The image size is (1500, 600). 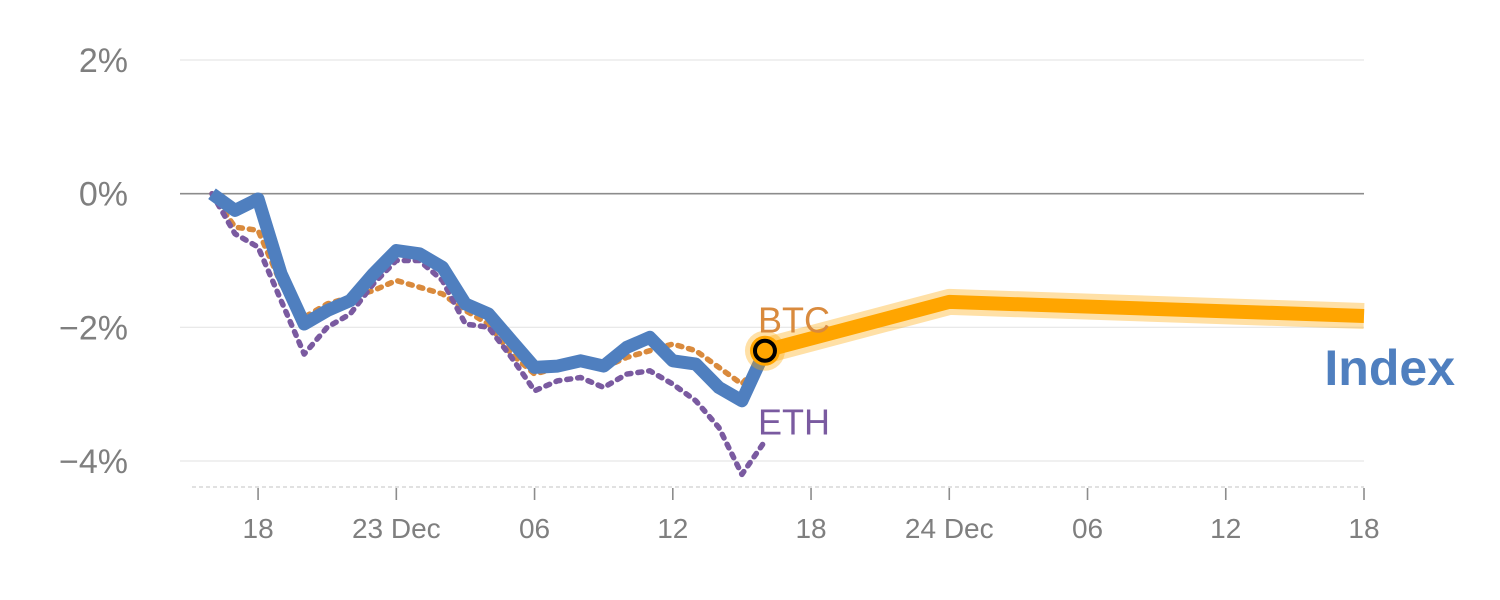 I want to click on index-projection-line, so click(x=1064, y=326).